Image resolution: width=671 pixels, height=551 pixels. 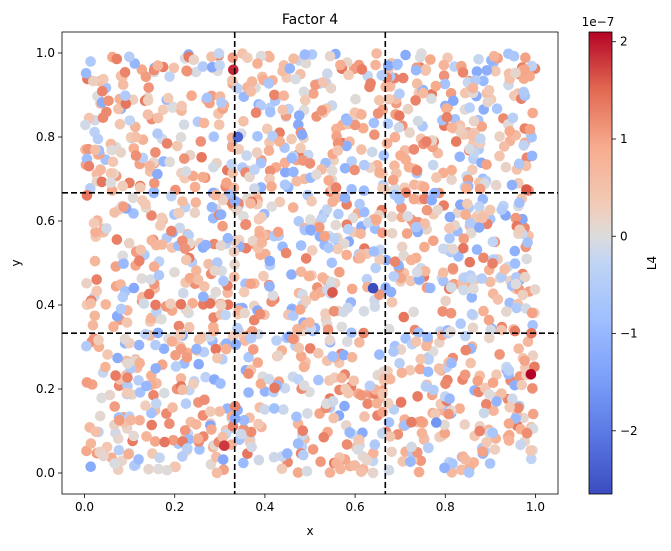 What do you see at coordinates (84, 507) in the screenshot?
I see `x-tick-label: 0.0` at bounding box center [84, 507].